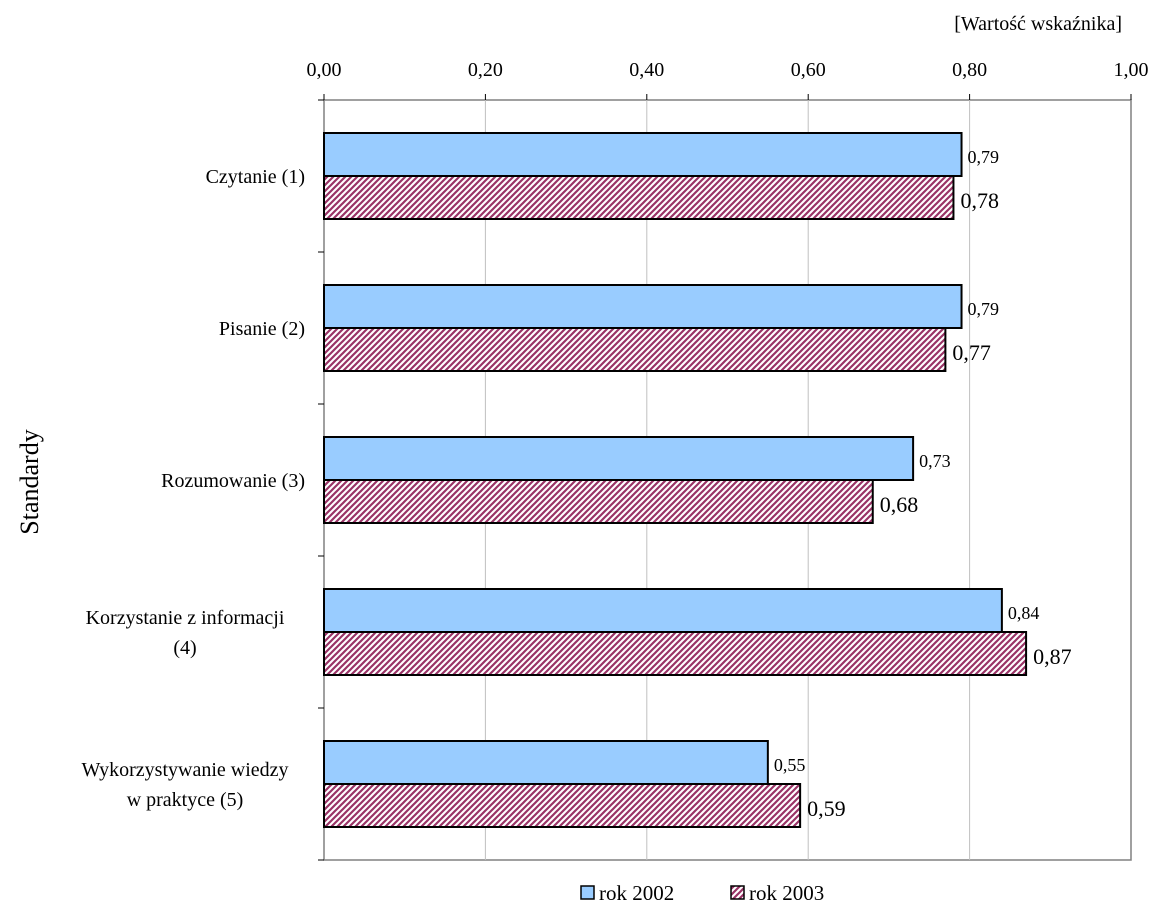 Image resolution: width=1152 pixels, height=914 pixels. Describe the element at coordinates (1038, 24) in the screenshot. I see `x-axis-unit-label: [Wartość wskaźnika]` at that location.